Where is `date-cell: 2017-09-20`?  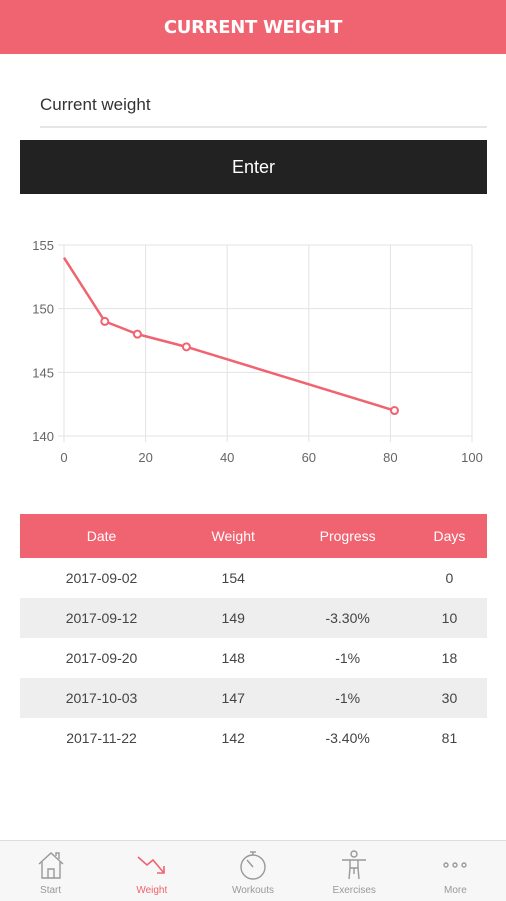 date-cell: 2017-09-20 is located at coordinates (101, 658).